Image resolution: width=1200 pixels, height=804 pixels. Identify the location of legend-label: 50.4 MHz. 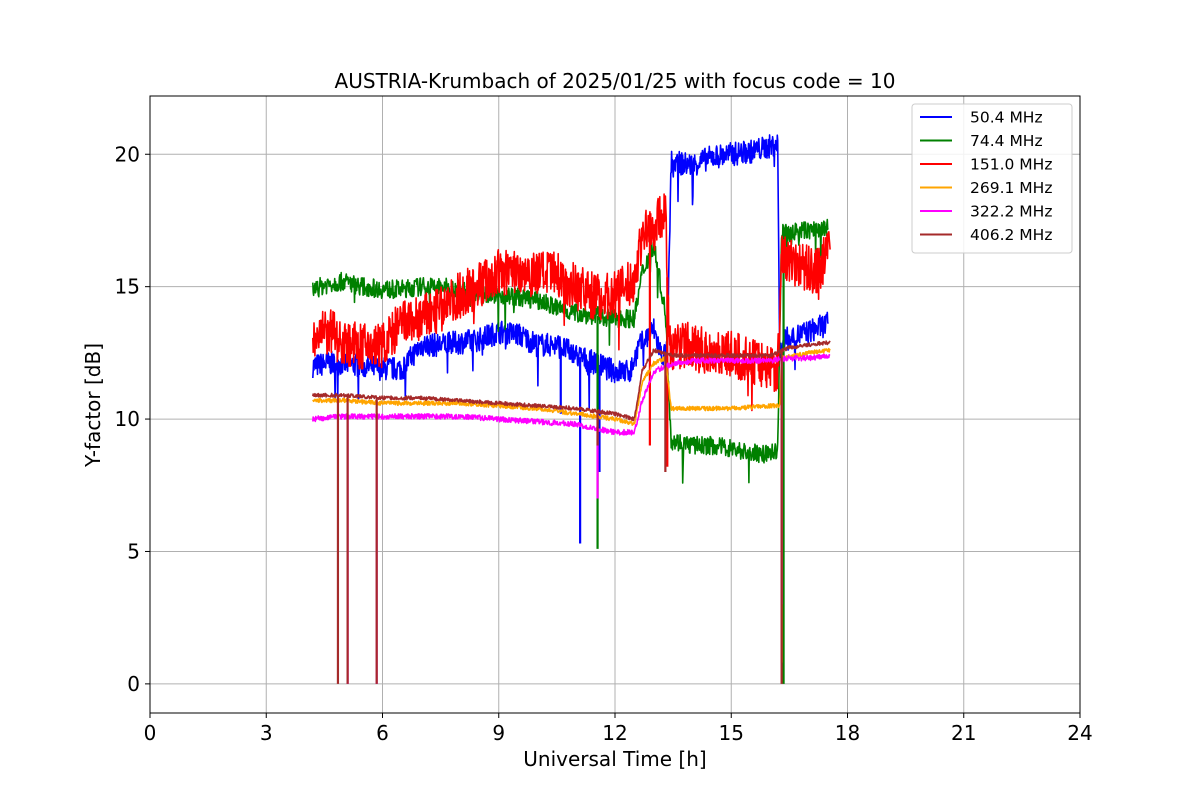
(1006, 118).